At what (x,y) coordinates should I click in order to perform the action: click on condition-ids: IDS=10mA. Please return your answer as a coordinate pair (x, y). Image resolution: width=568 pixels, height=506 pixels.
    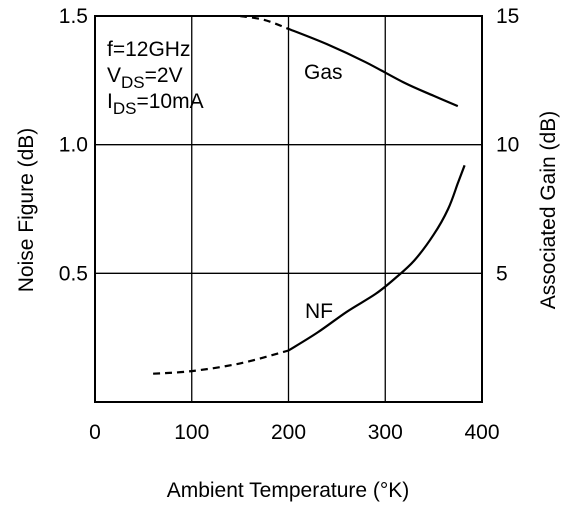
    Looking at the image, I should click on (155, 104).